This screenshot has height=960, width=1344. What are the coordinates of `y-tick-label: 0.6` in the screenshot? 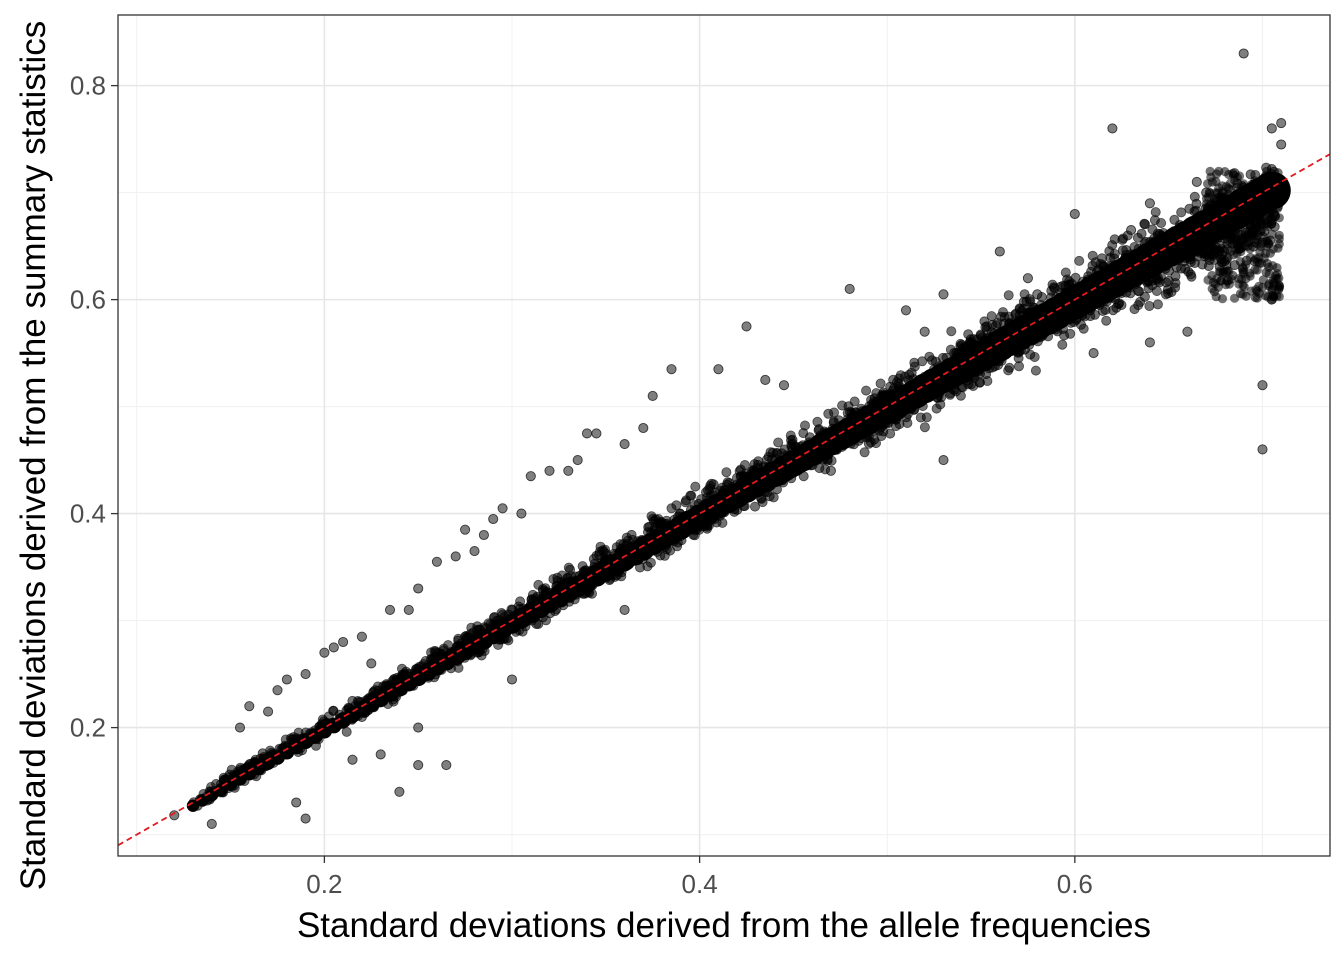 It's located at (88, 300).